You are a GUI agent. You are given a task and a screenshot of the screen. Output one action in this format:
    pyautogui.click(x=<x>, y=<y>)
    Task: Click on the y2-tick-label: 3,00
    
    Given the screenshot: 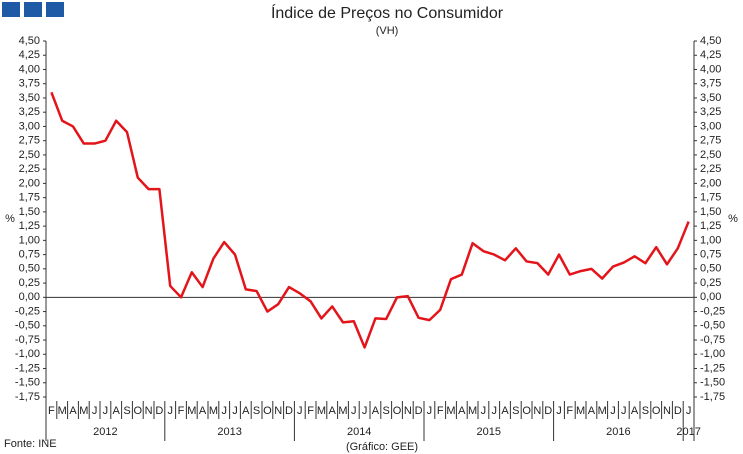 What is the action you would take?
    pyautogui.click(x=710, y=126)
    